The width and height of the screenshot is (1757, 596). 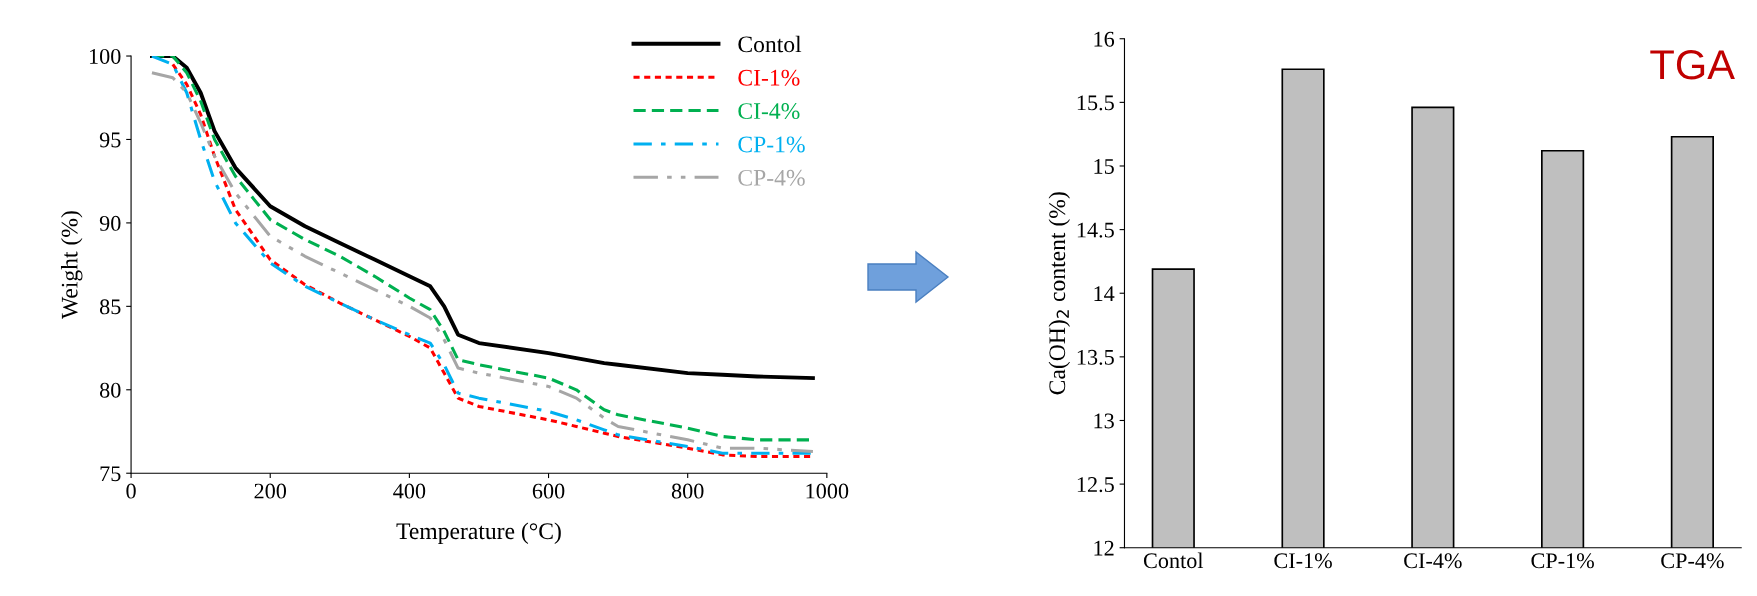 What do you see at coordinates (110, 390) in the screenshot?
I see `y-tick-label: 80` at bounding box center [110, 390].